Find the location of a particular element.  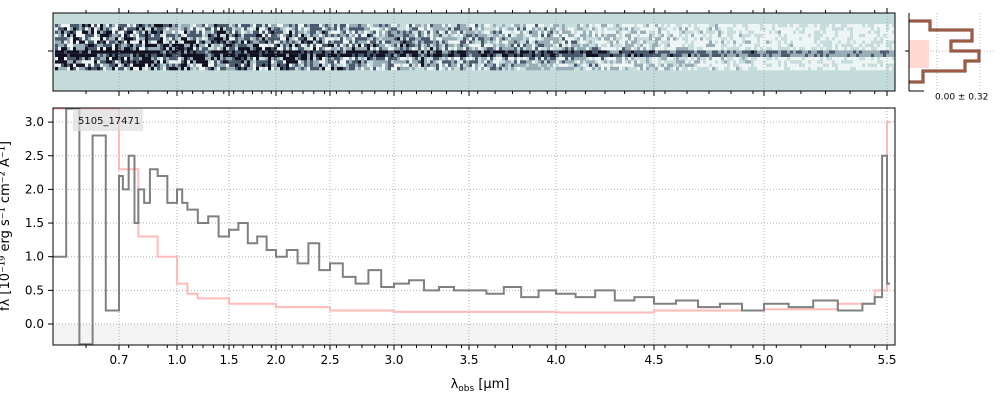

x-axis-ticks: 0.7 1.0 1.5 2.0 2.5 3.0 3.5 4.0 4.5 5.0 5.5 is located at coordinates (491, 356).